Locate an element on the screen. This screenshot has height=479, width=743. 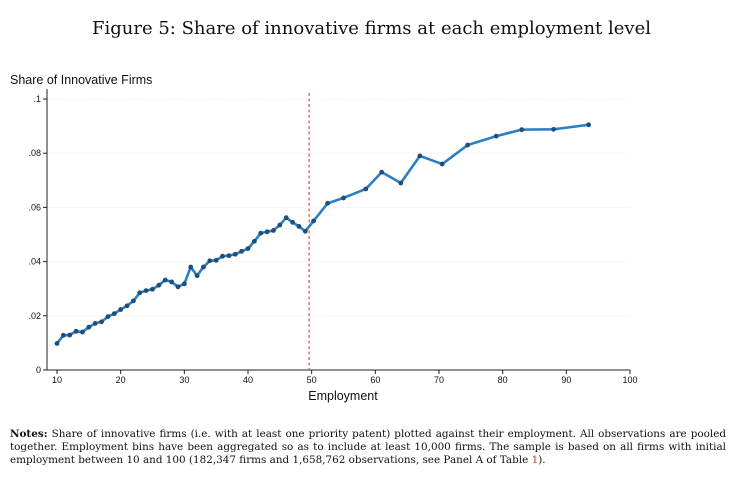
x-tick-label: 30 is located at coordinates (184, 380).